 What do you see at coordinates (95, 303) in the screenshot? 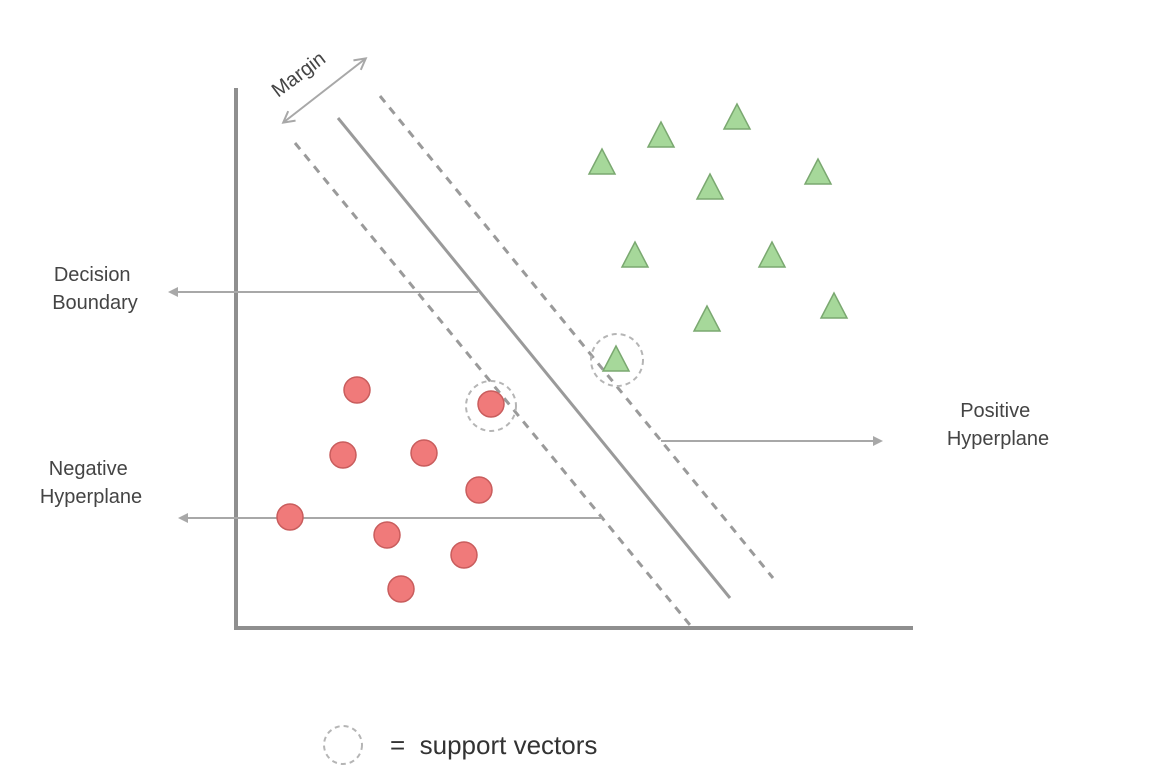
I see `decision-boundary-label-line2: Boundary` at bounding box center [95, 303].